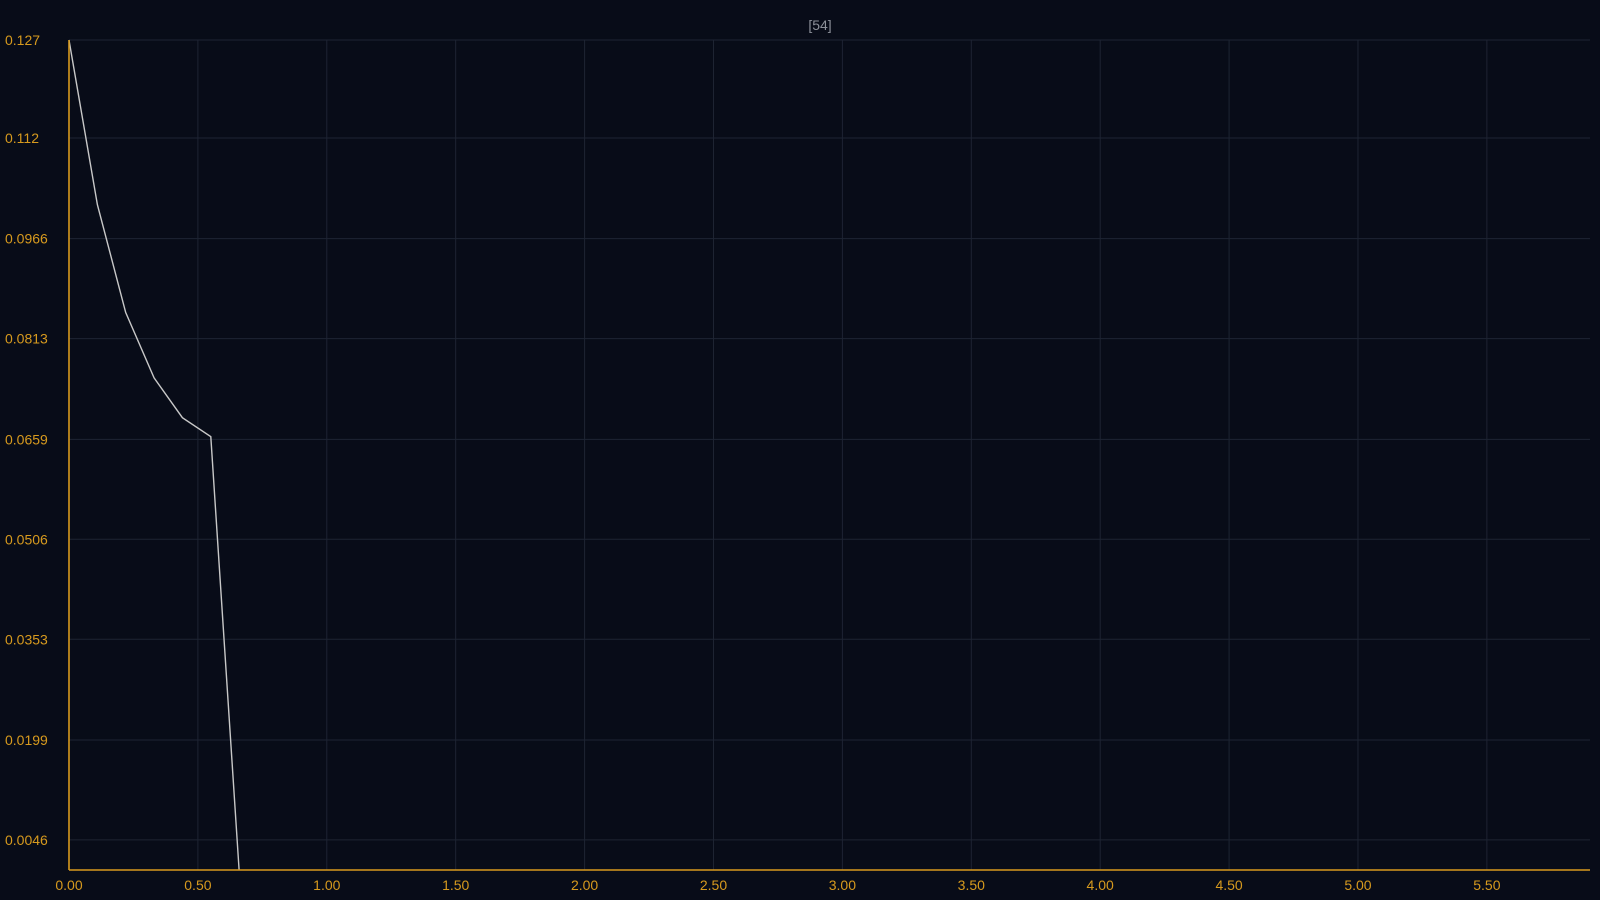  Describe the element at coordinates (1486, 885) in the screenshot. I see `x-tick-label: 5.50` at that location.